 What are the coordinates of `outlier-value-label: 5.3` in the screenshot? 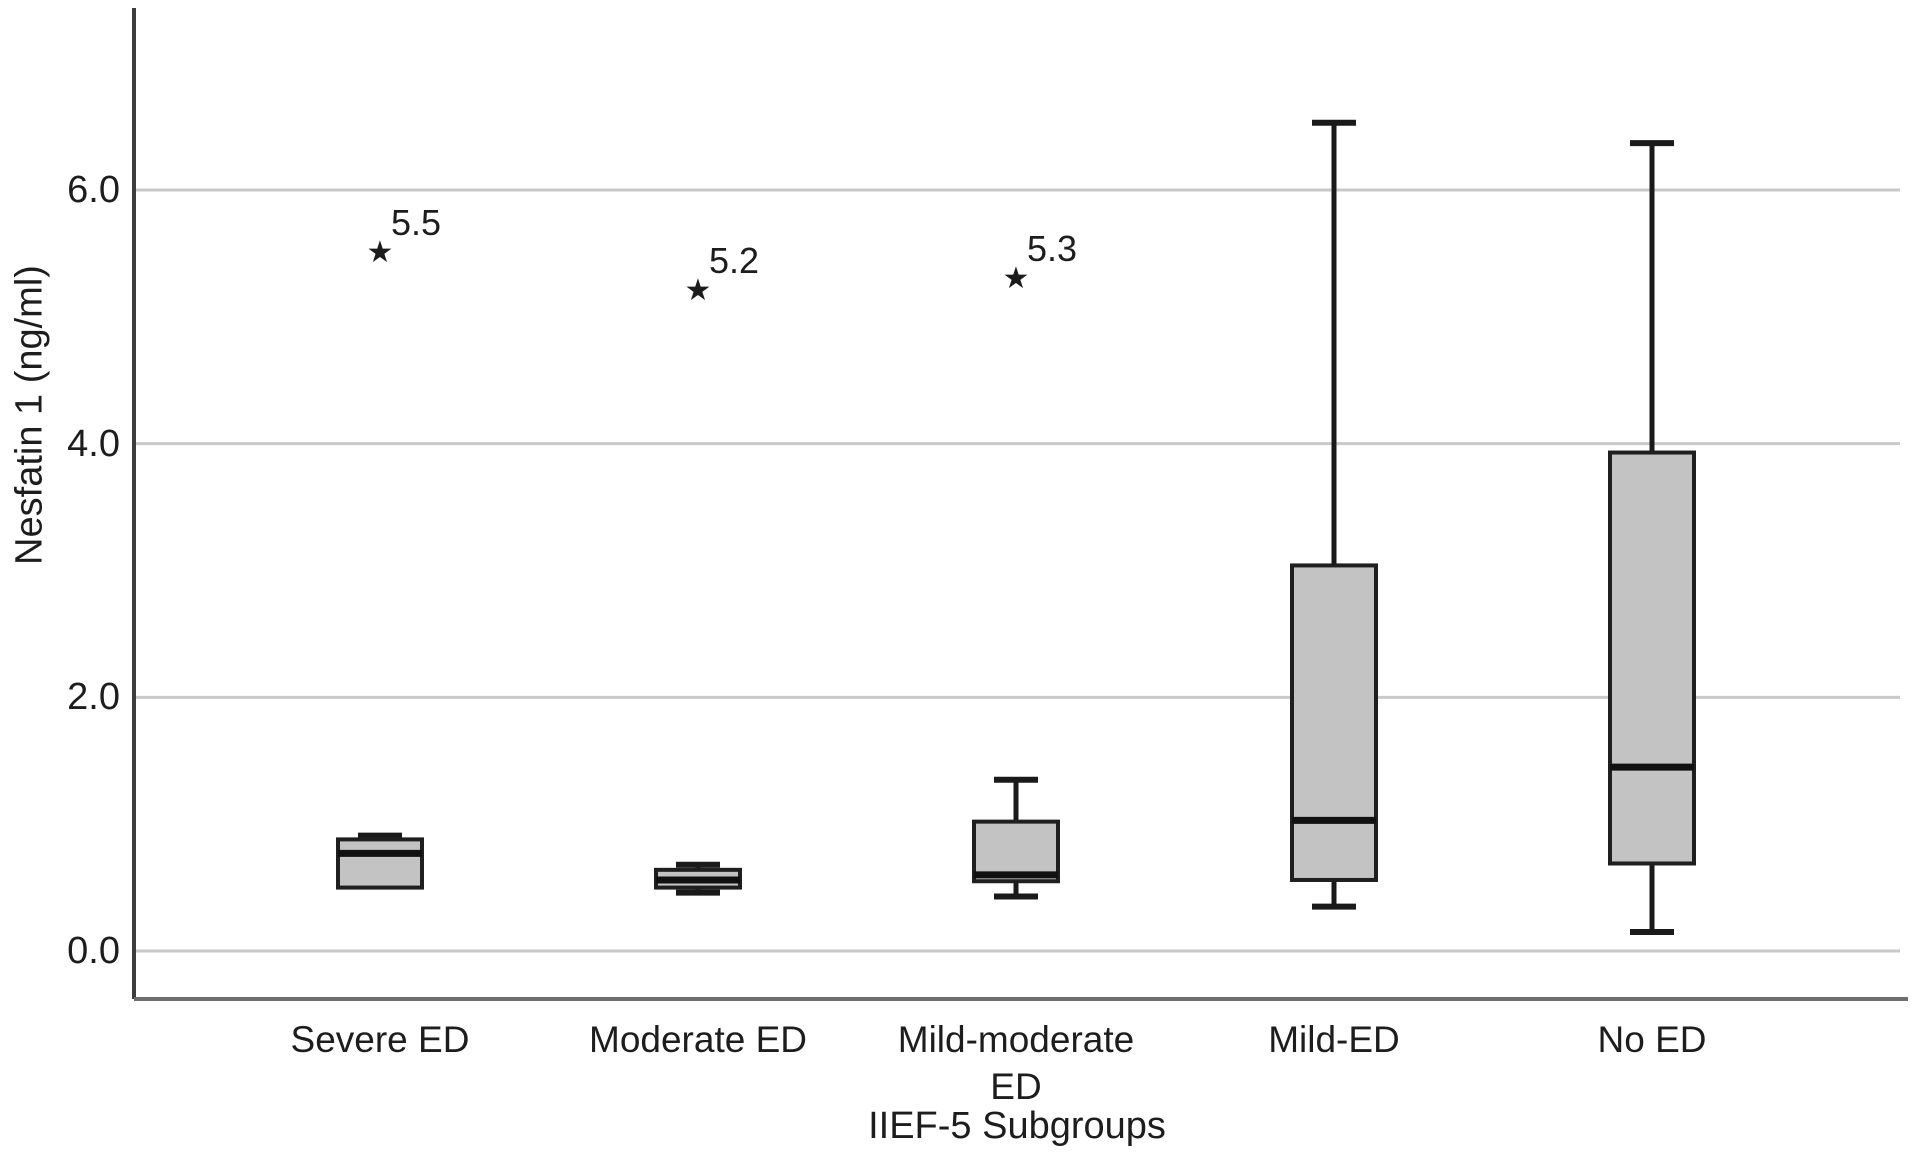 It's located at (1052, 248).